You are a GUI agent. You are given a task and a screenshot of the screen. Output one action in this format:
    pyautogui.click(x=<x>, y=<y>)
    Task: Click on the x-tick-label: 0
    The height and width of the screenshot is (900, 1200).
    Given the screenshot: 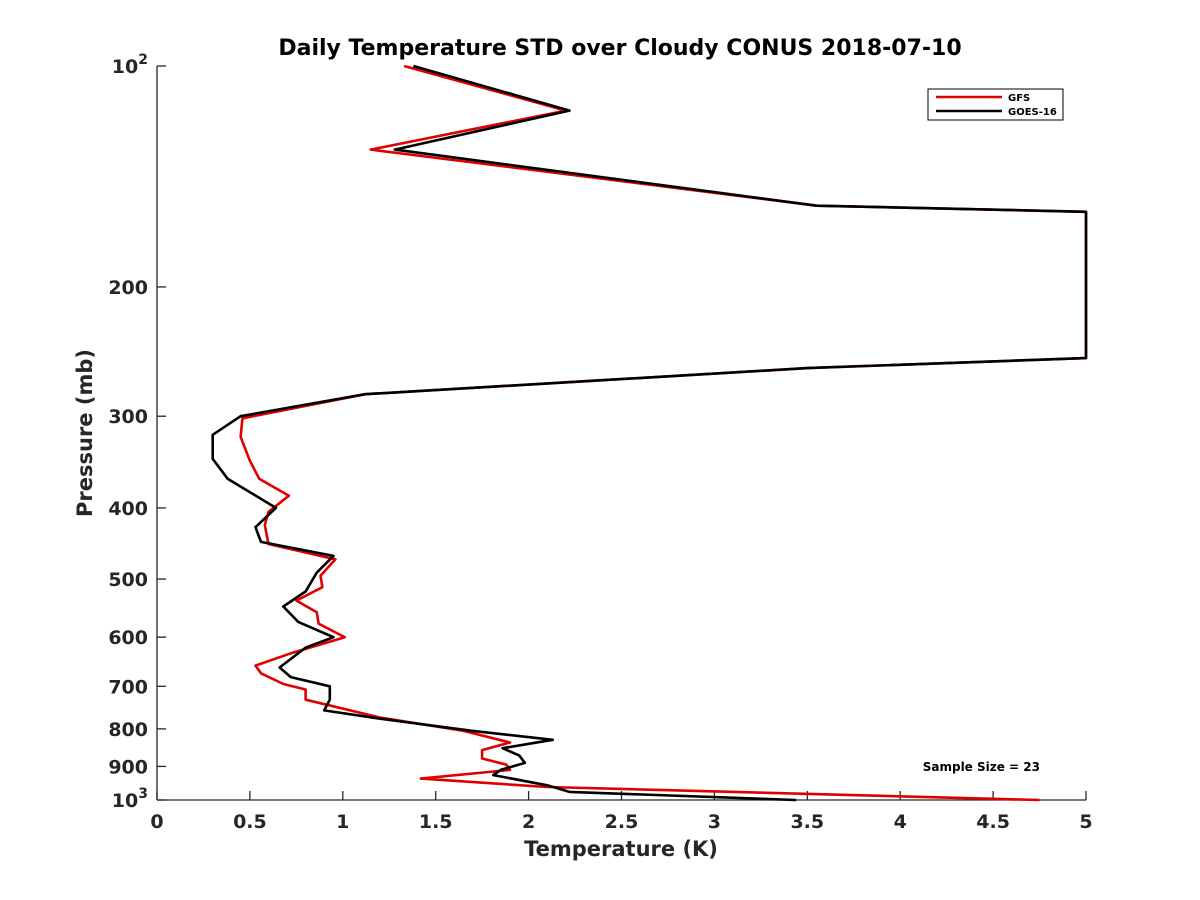 What is the action you would take?
    pyautogui.click(x=156, y=822)
    